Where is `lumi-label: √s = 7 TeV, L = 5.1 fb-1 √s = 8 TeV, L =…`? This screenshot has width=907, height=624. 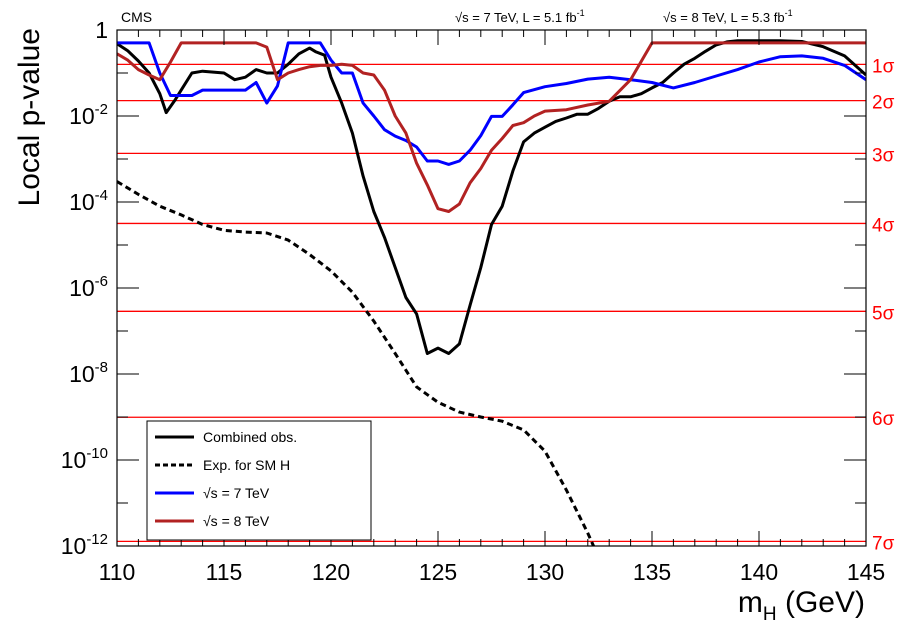
lumi-label: √s = 7 TeV, L = 5.1 fb-1 √s = 8 TeV, L =… is located at coordinates (624, 16).